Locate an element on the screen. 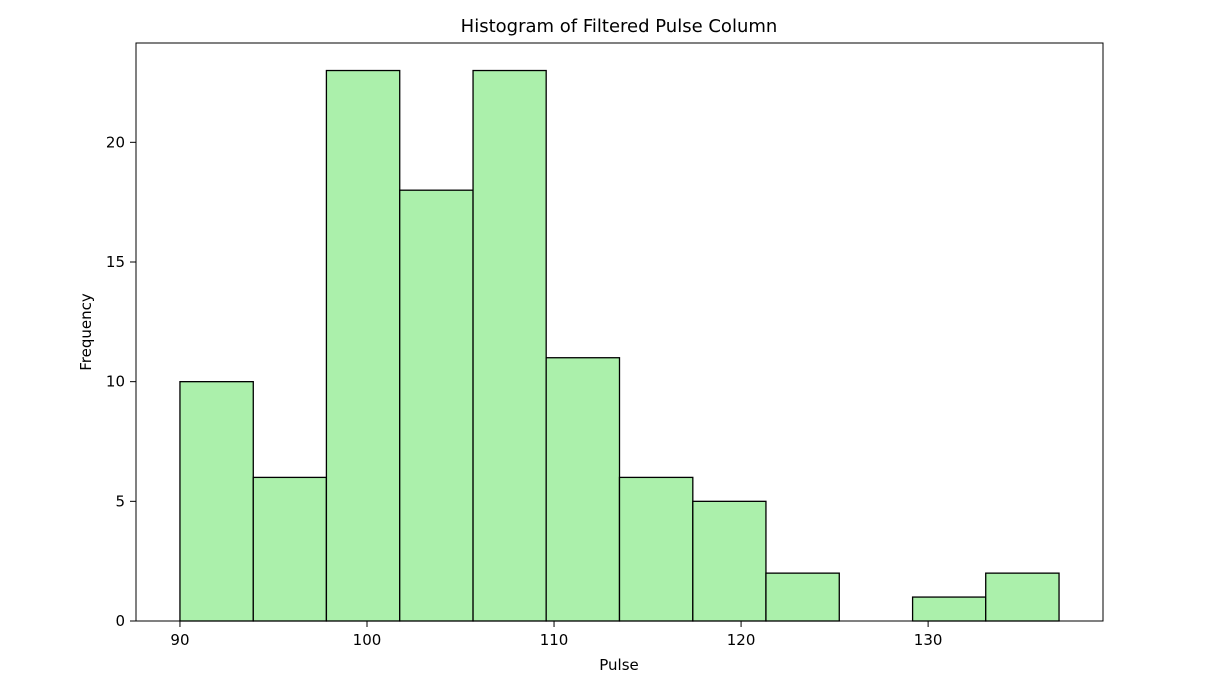 The image size is (1216, 695). x-tick-label: 90 is located at coordinates (179, 640).